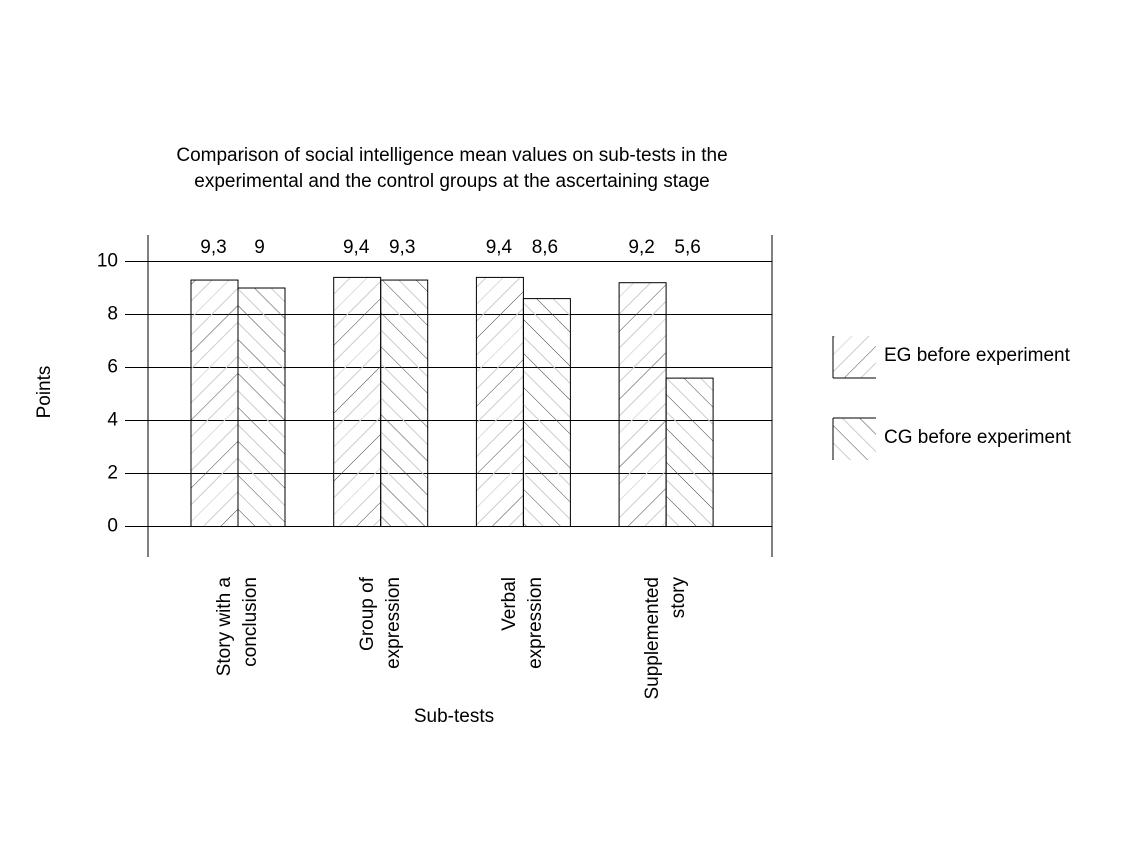 The height and width of the screenshot is (863, 1135). What do you see at coordinates (977, 355) in the screenshot?
I see `legend-label: EG before experiment` at bounding box center [977, 355].